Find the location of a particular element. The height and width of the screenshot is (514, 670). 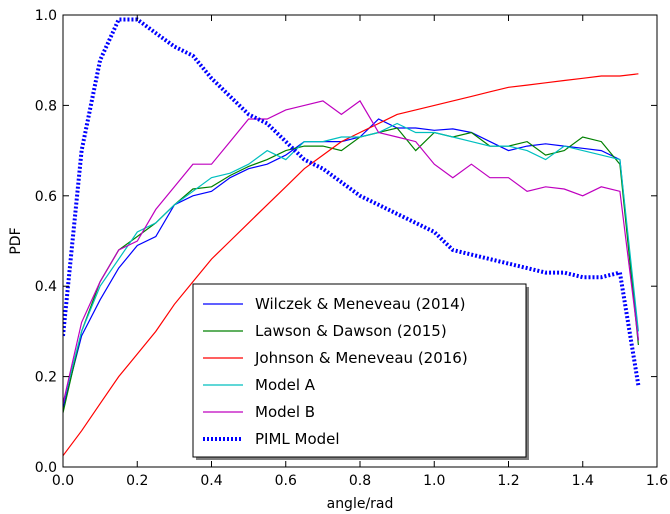

y-axis-label: PDF is located at coordinates (16, 240).